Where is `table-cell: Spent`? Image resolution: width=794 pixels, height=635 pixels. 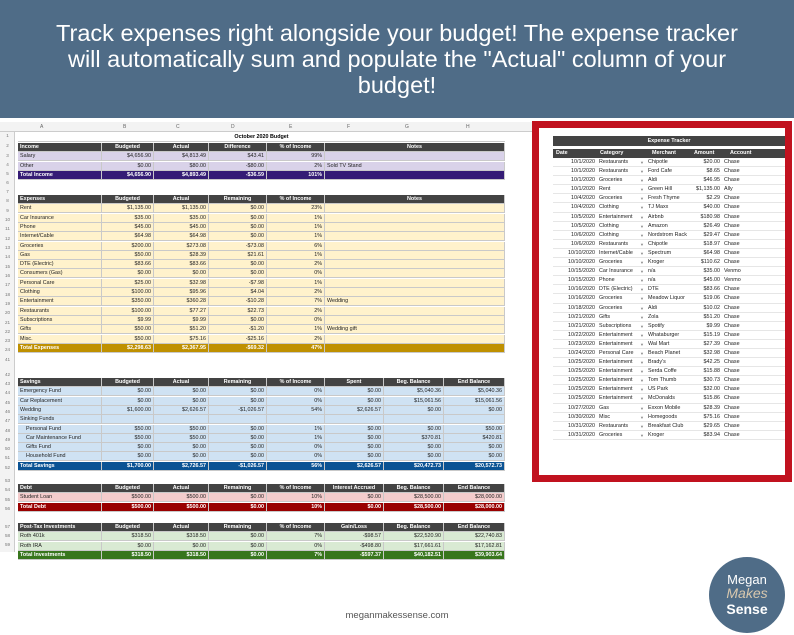 table-cell: Spent is located at coordinates (354, 382).